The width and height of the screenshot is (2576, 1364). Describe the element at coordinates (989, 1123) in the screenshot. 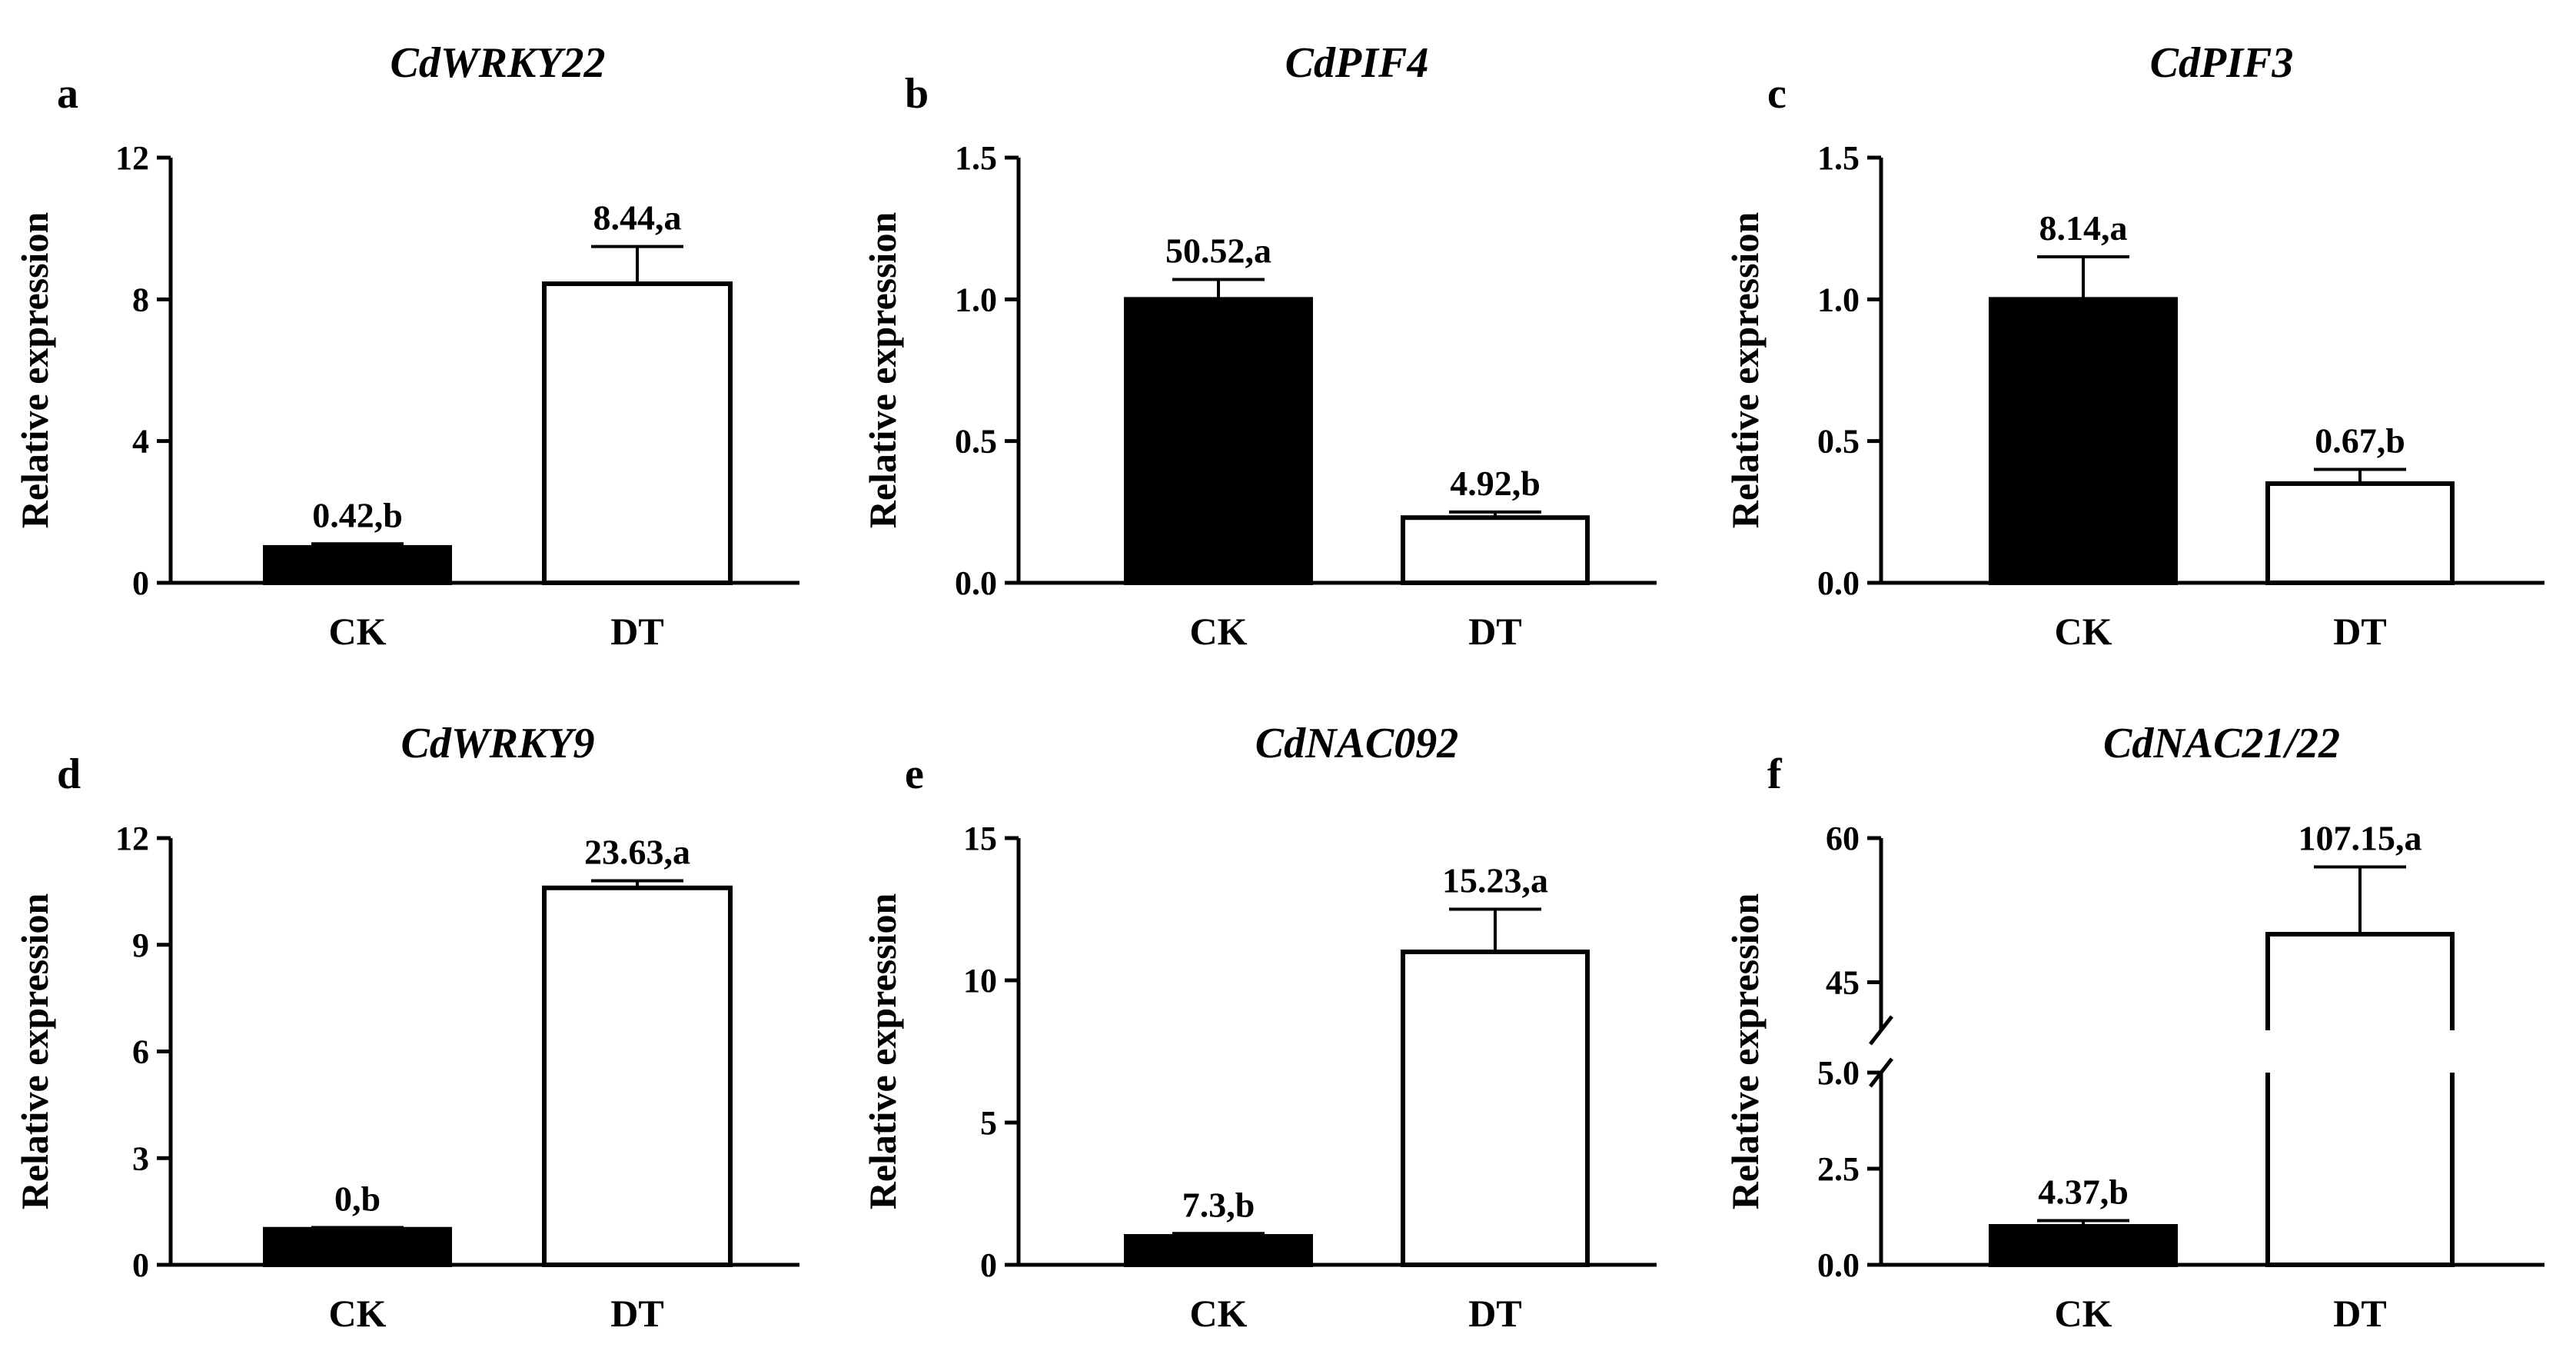

I see `y-tick-label: 5` at that location.